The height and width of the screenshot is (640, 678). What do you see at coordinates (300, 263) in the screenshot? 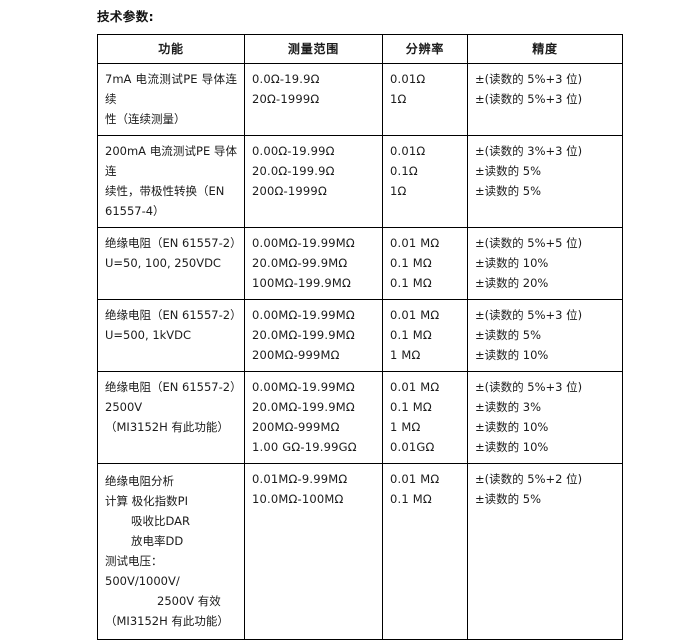
I see `range-line: 20.0MΩ-99.9MΩ` at bounding box center [300, 263].